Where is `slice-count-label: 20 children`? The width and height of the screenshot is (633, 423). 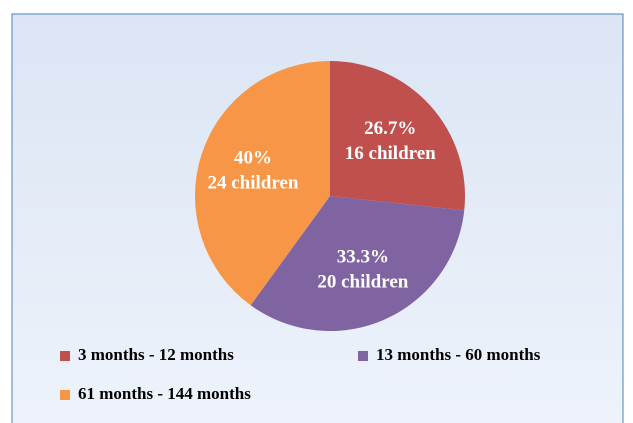
slice-count-label: 20 children is located at coordinates (362, 281).